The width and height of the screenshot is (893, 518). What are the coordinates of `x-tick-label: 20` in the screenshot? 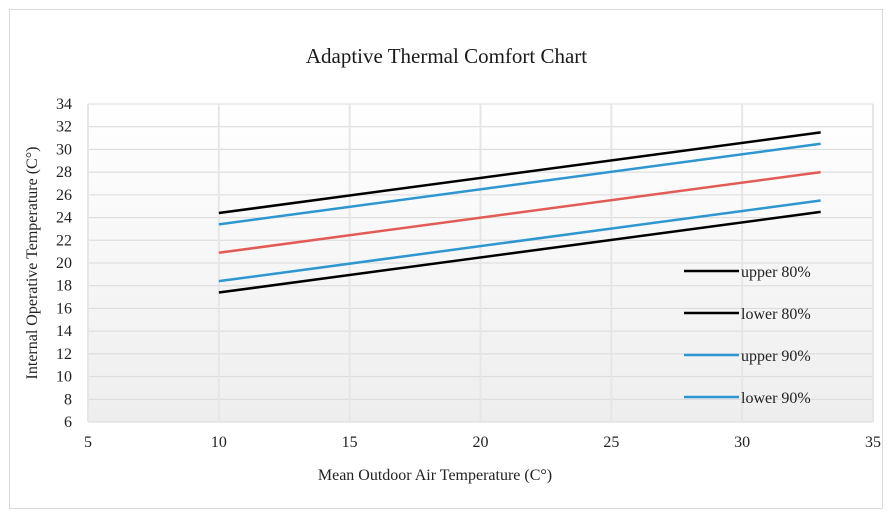 It's located at (481, 442).